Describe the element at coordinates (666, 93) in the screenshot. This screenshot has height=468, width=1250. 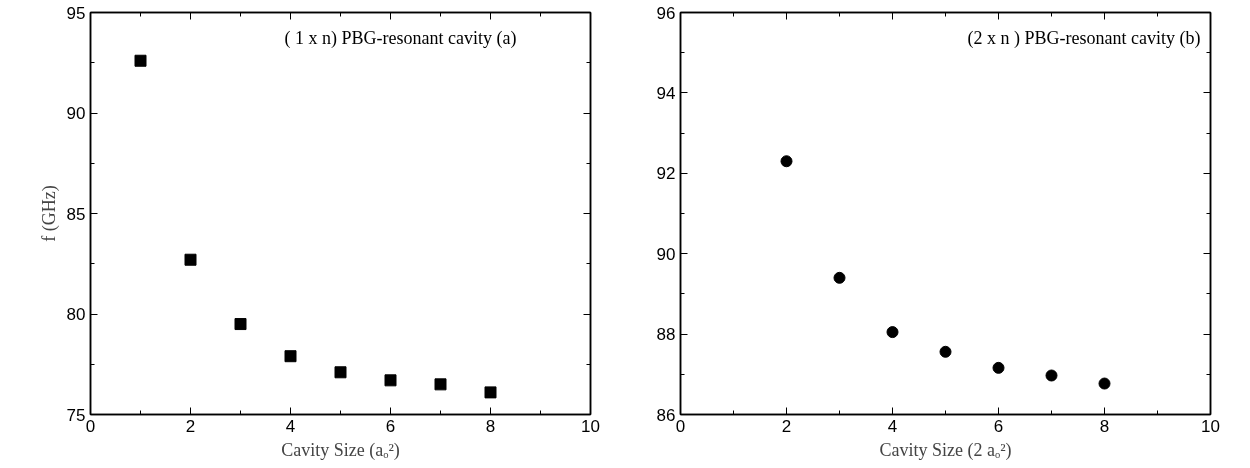
I see `y-tick-label: 94` at that location.